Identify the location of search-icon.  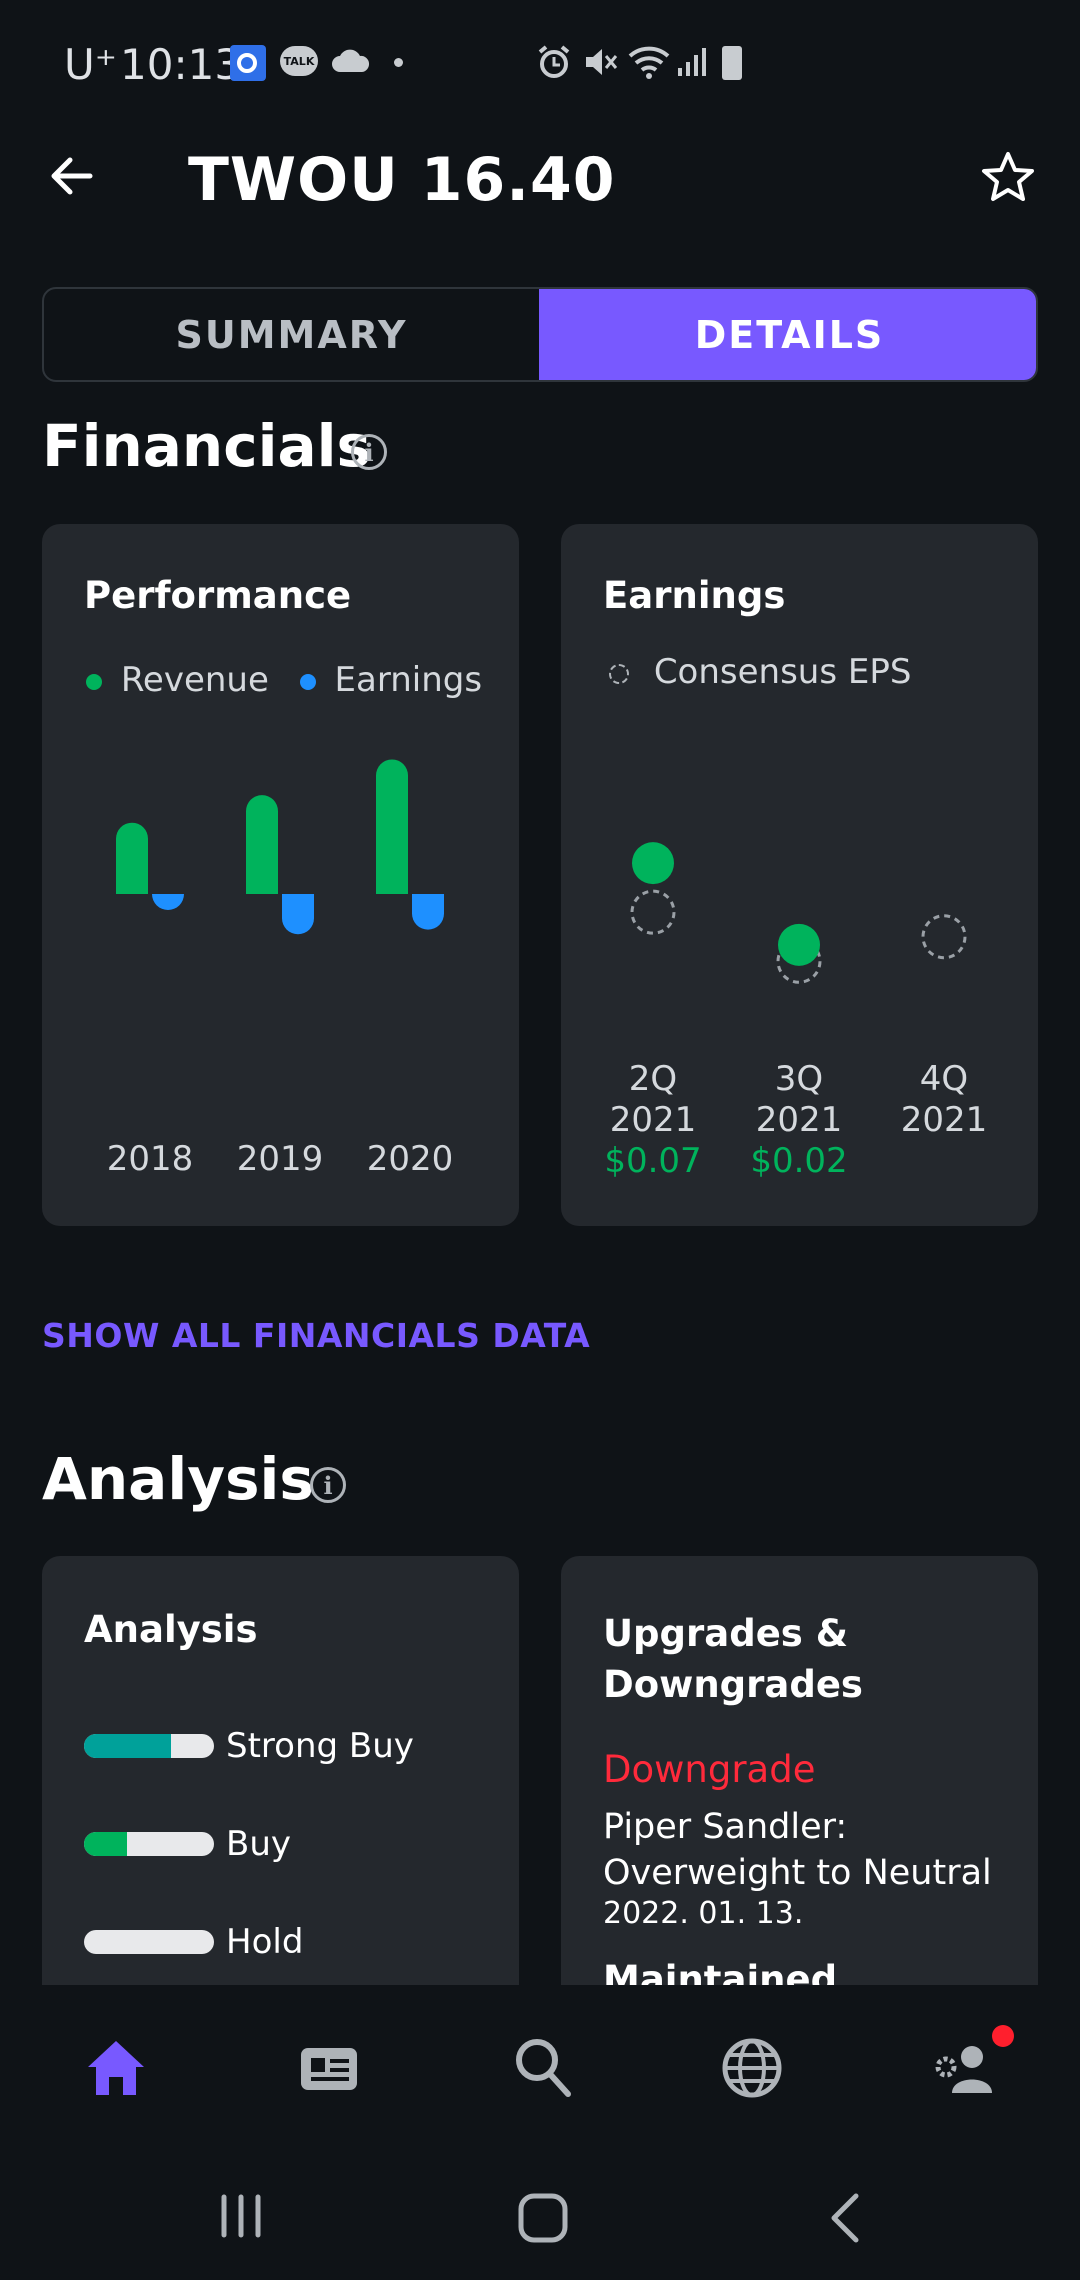
(543, 2068).